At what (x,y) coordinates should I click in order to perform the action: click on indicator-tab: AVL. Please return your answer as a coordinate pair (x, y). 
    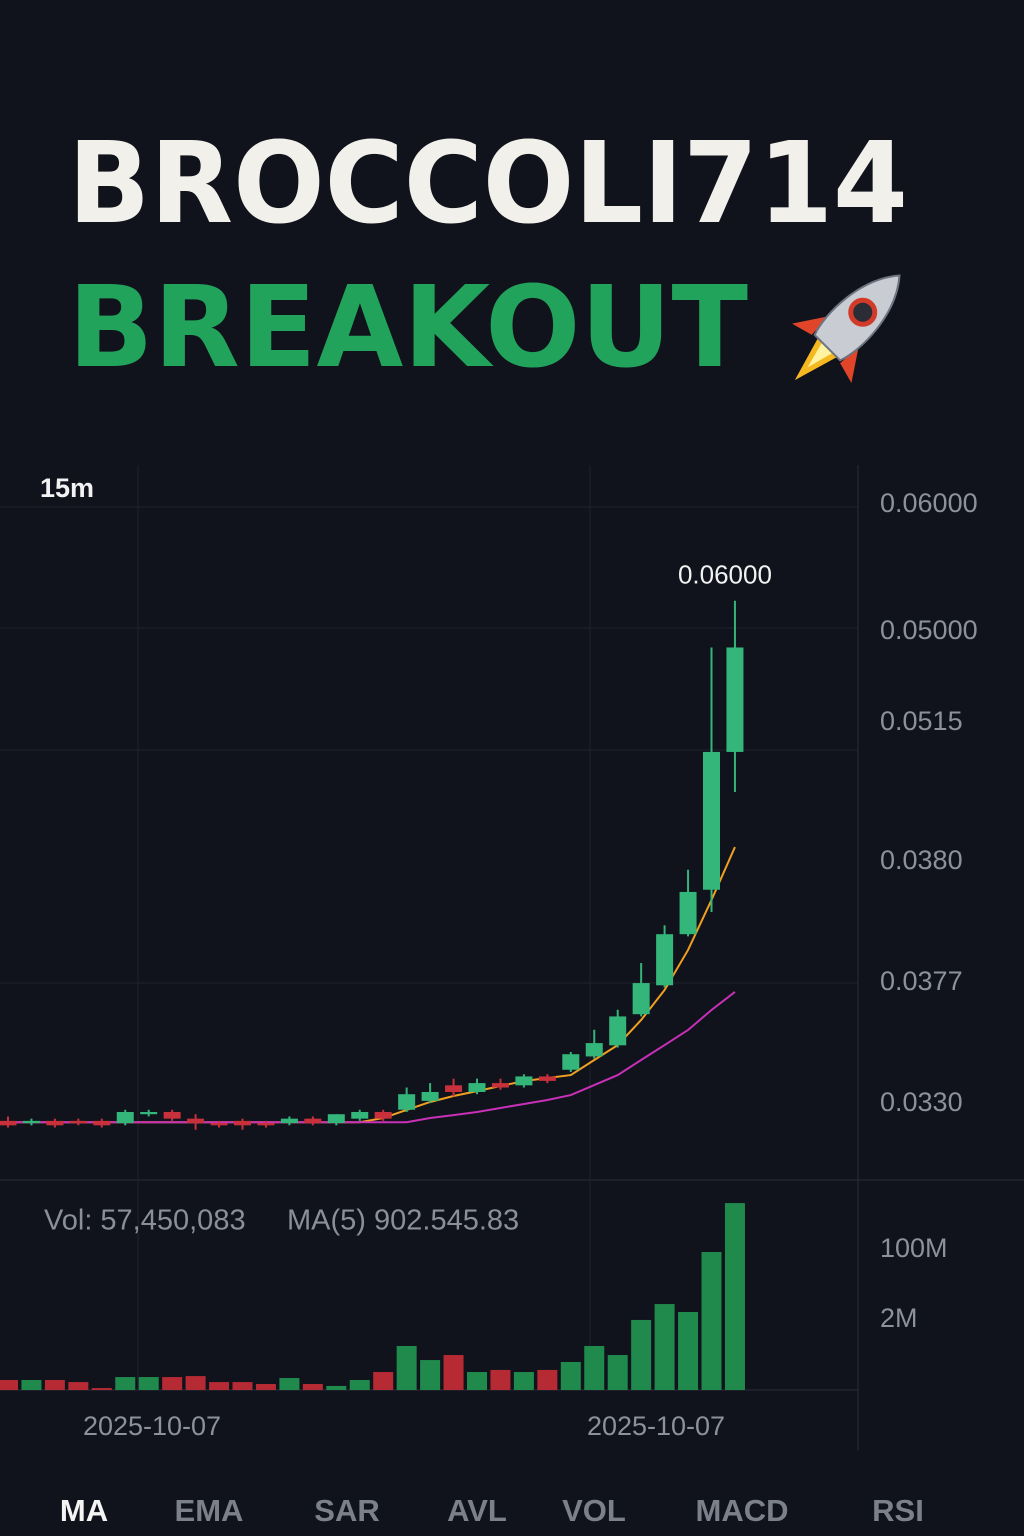
    Looking at the image, I should click on (477, 1510).